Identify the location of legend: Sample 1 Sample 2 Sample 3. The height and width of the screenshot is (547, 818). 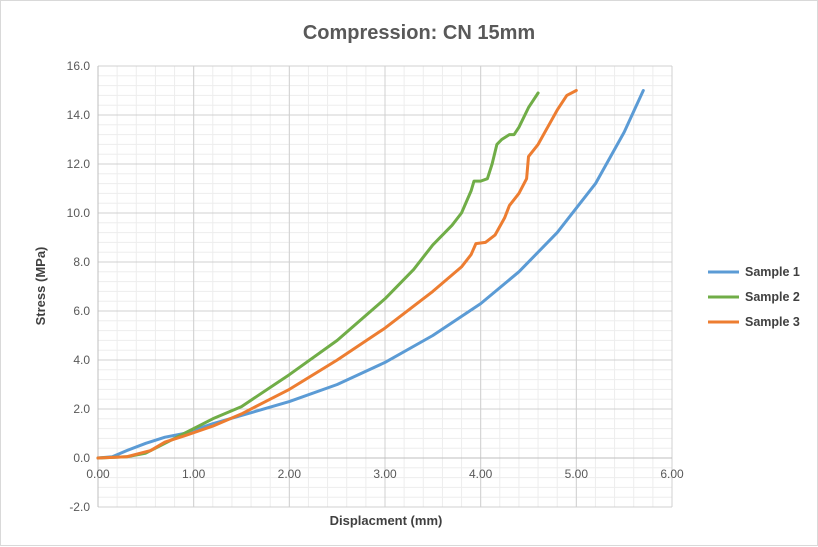
(754, 297).